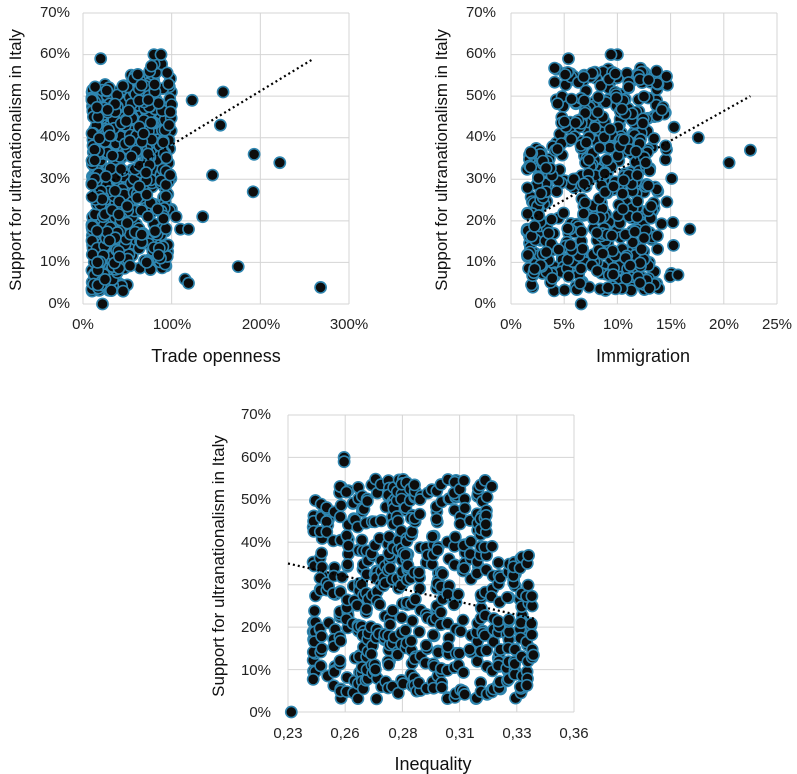 The image size is (797, 774). What do you see at coordinates (459, 733) in the screenshot?
I see `x-tick-label: 0,31` at bounding box center [459, 733].